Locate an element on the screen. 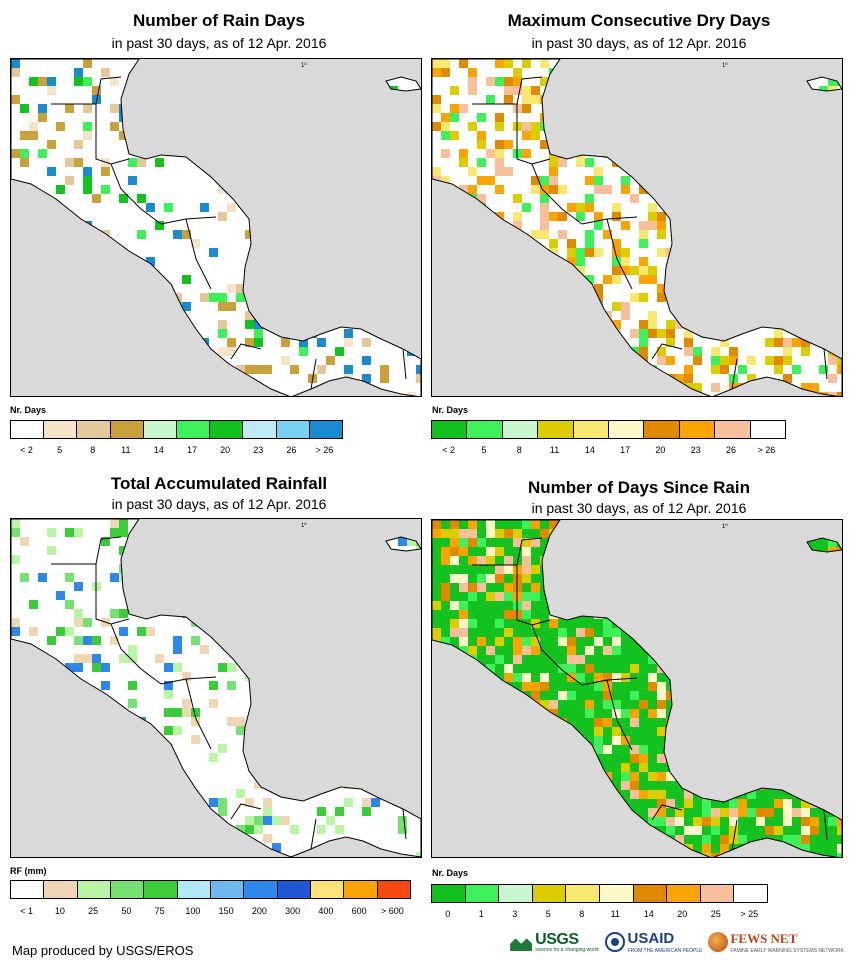 Image resolution: width=854 pixels, height=970 pixels. legend-label: 23 is located at coordinates (695, 450).